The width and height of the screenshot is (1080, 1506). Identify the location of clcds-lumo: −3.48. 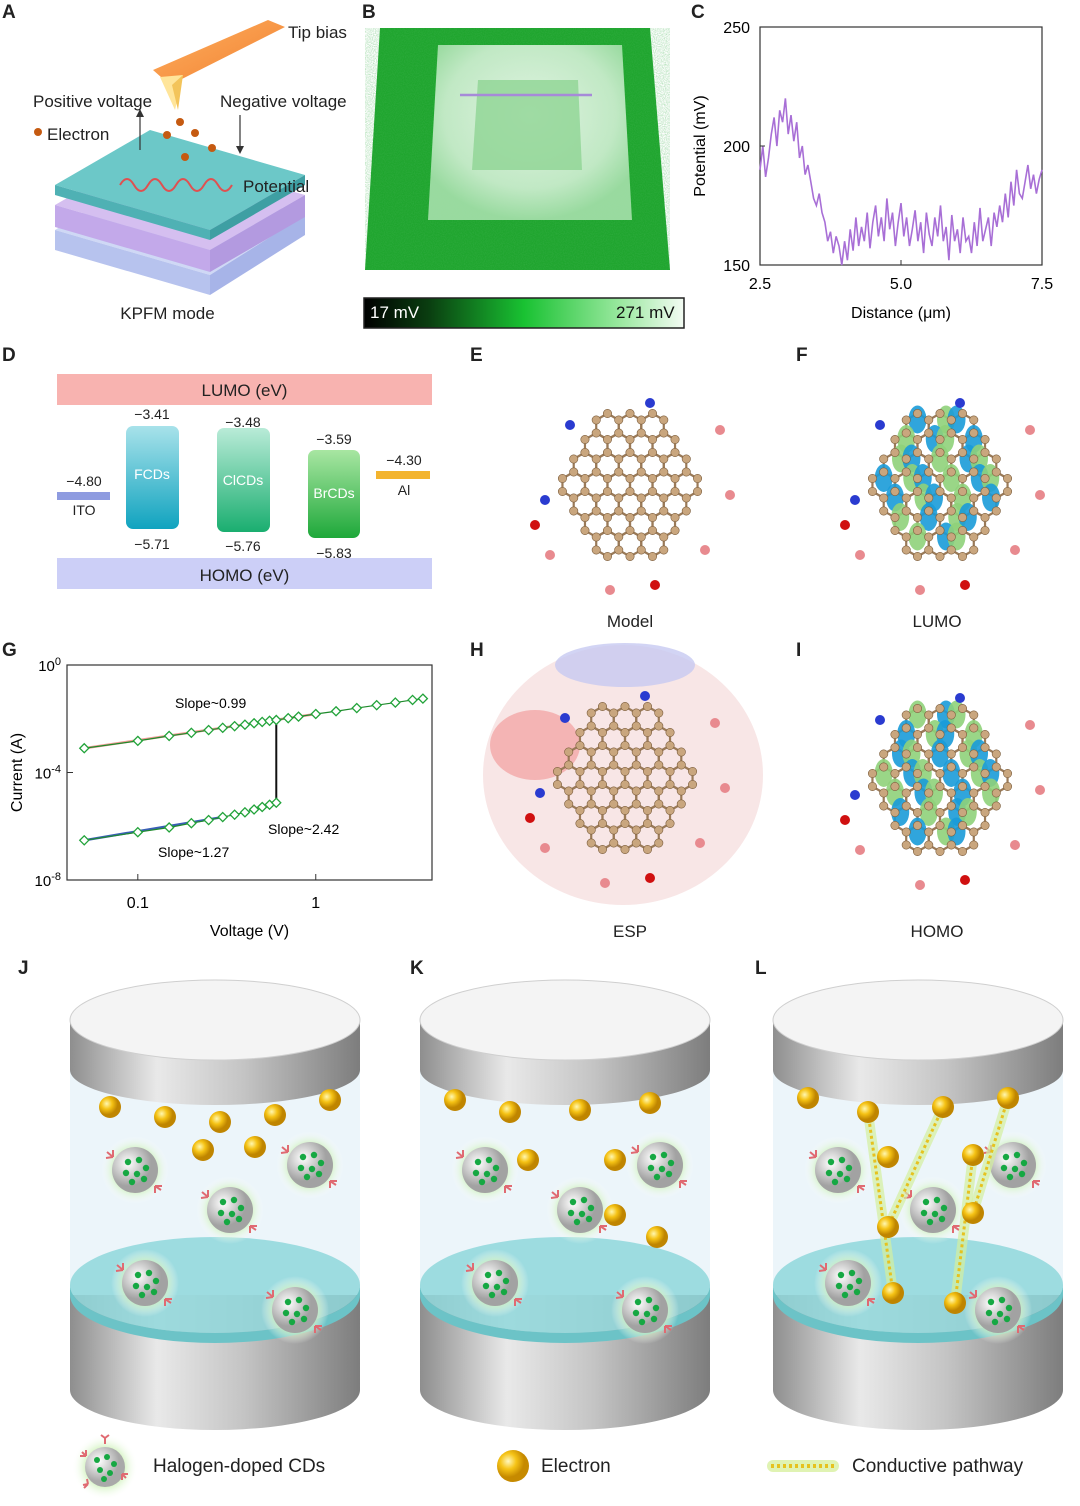
(243, 422).